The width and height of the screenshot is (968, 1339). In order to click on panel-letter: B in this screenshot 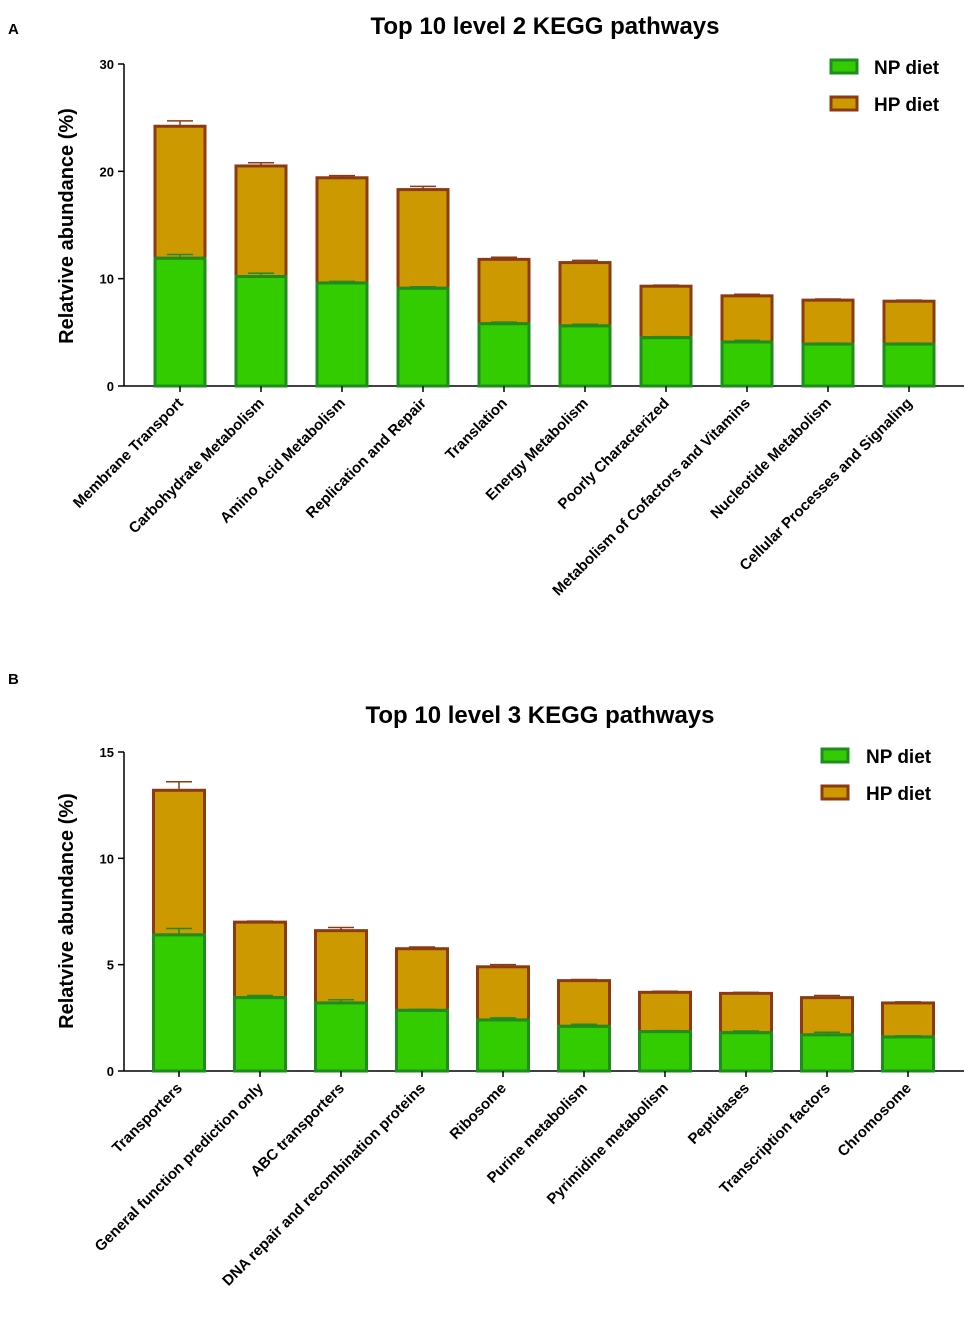, I will do `click(13, 679)`.